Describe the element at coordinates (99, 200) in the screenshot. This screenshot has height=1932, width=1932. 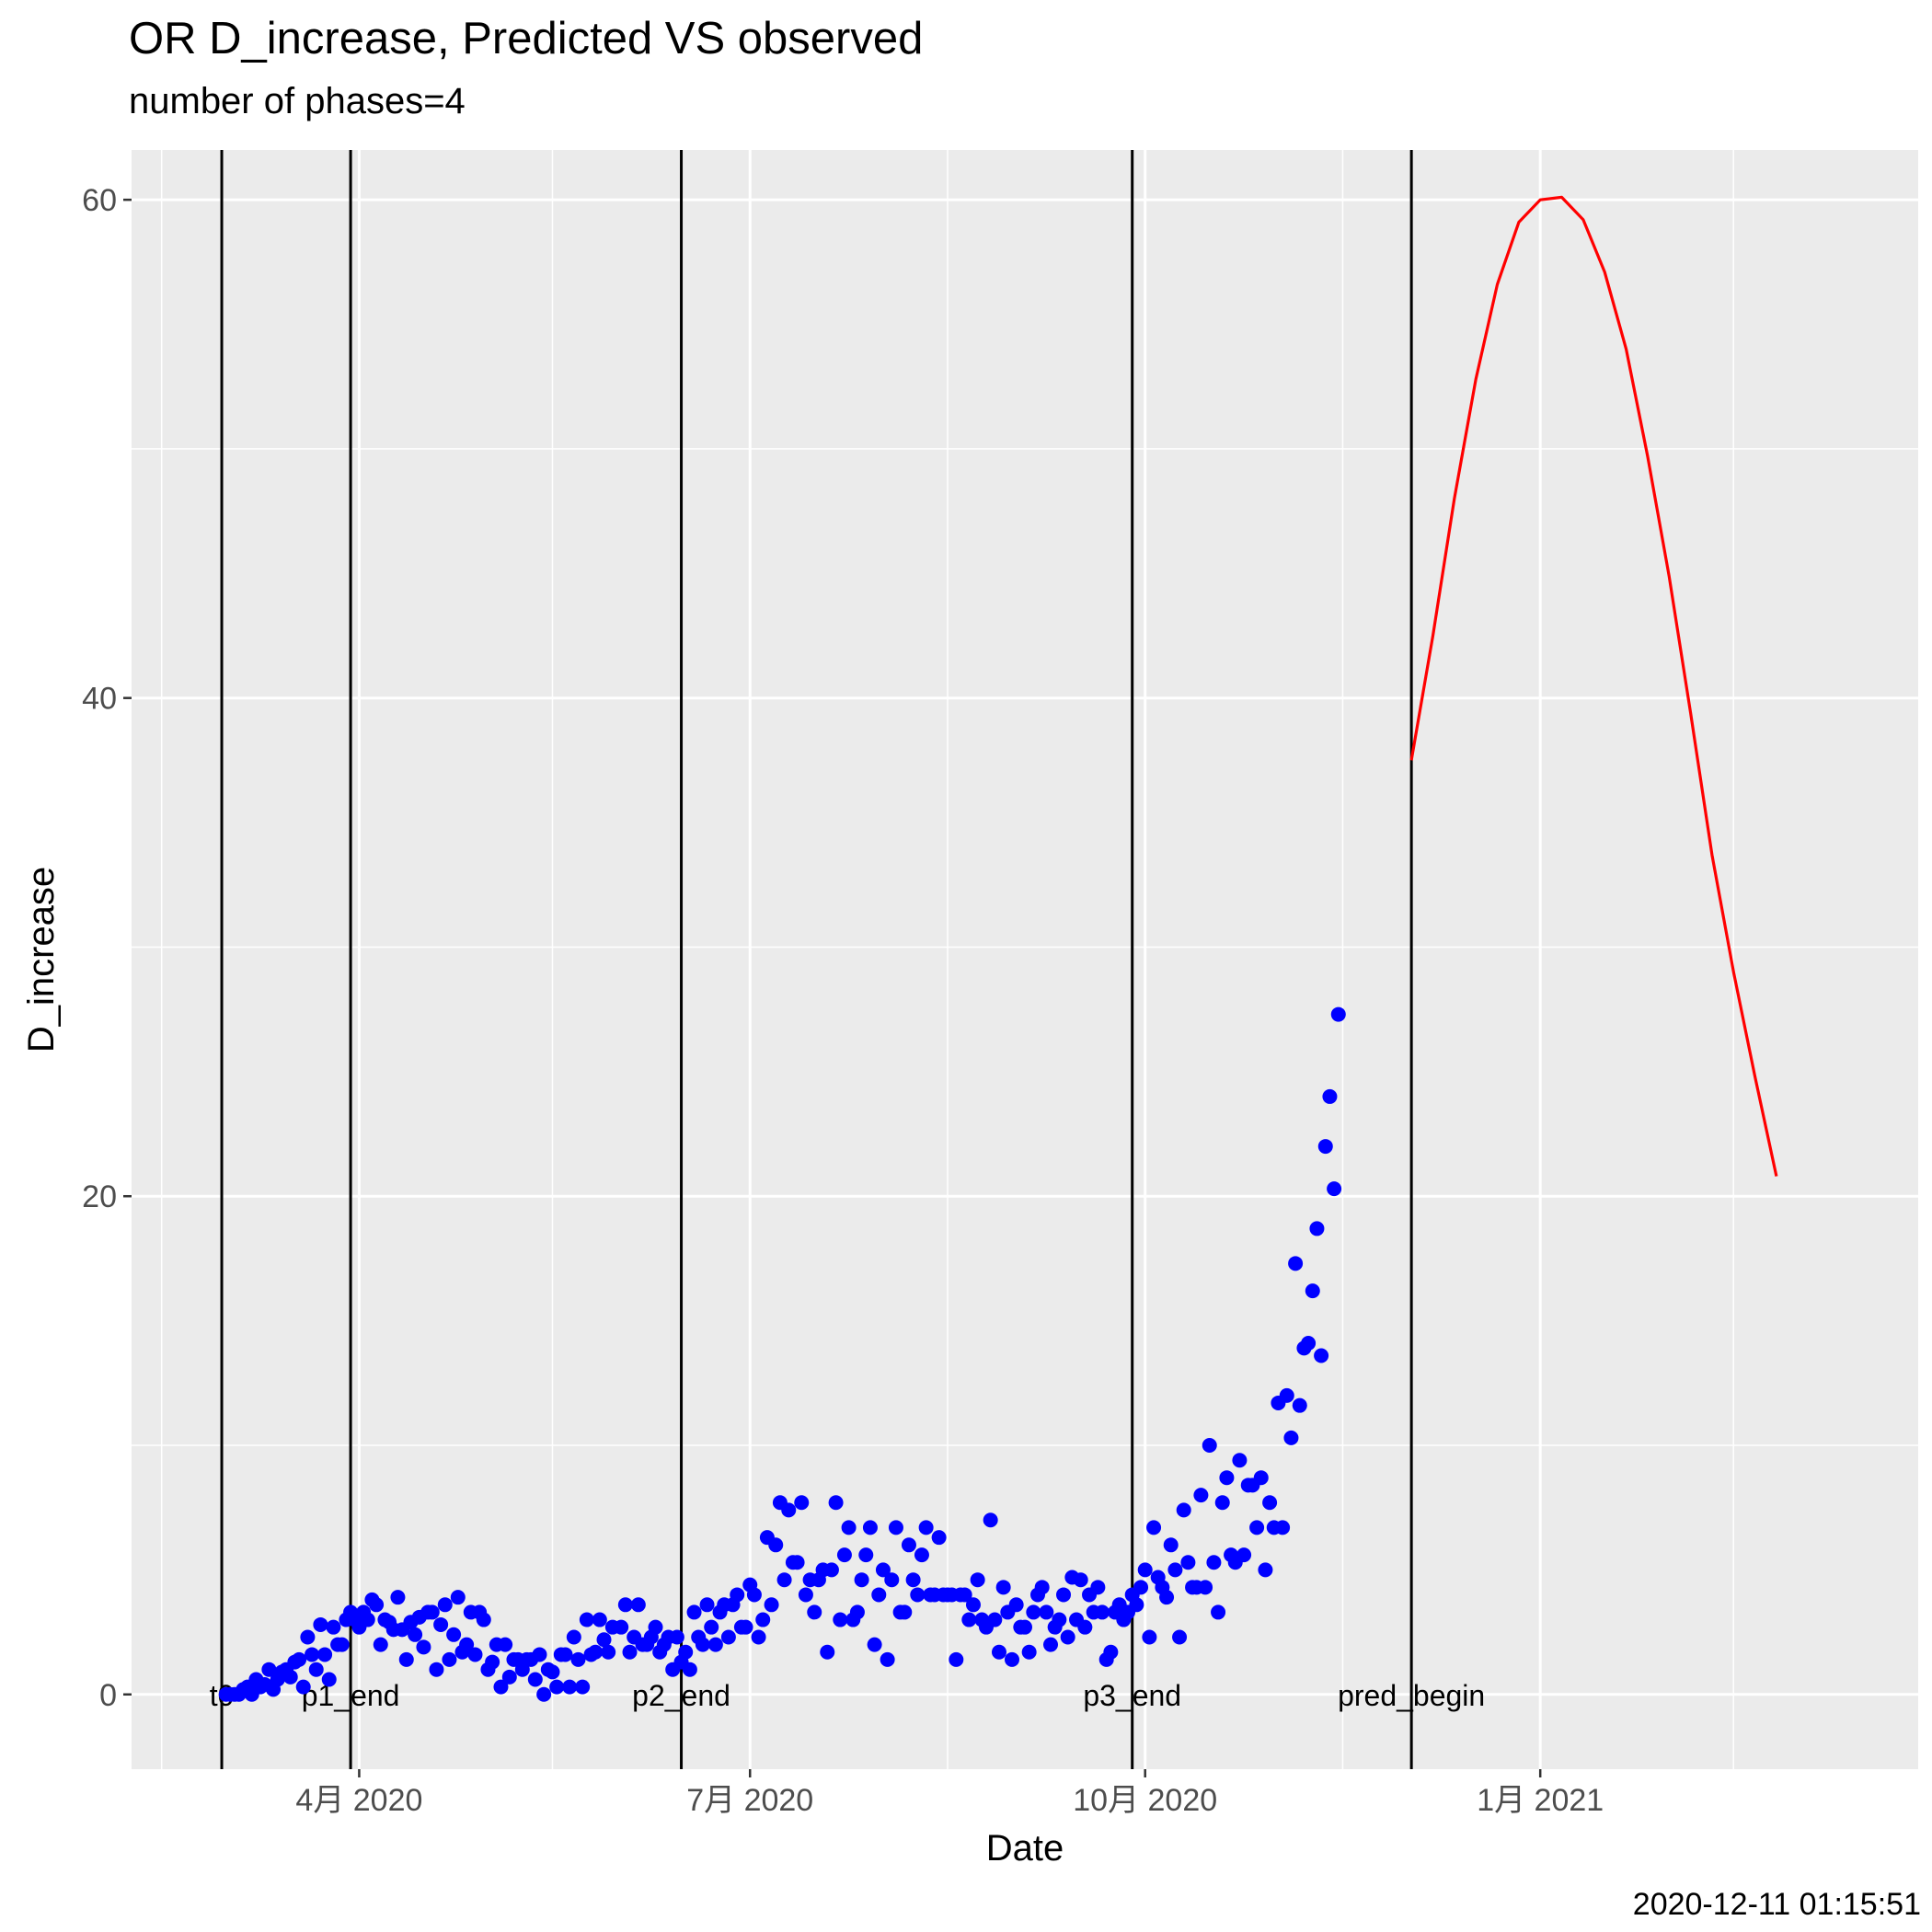
I see `y-tick-label: 60` at that location.